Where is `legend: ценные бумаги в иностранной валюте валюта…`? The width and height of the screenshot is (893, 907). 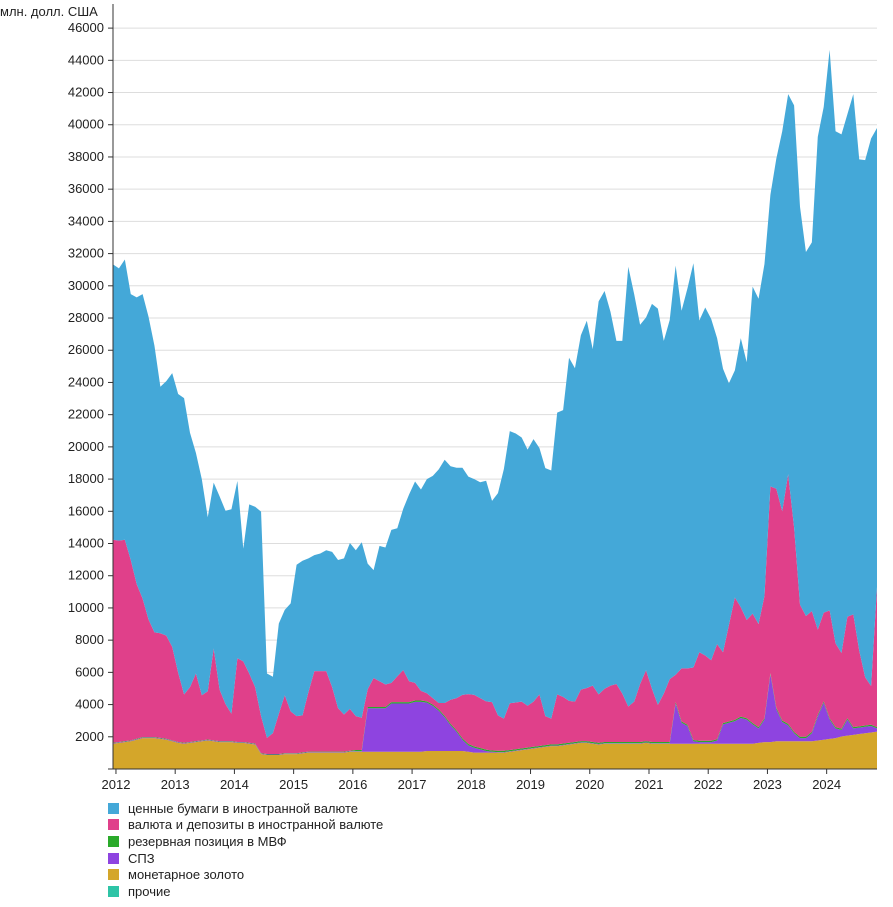
legend: ценные бумаги в иностранной валюте валюта… is located at coordinates (245, 850).